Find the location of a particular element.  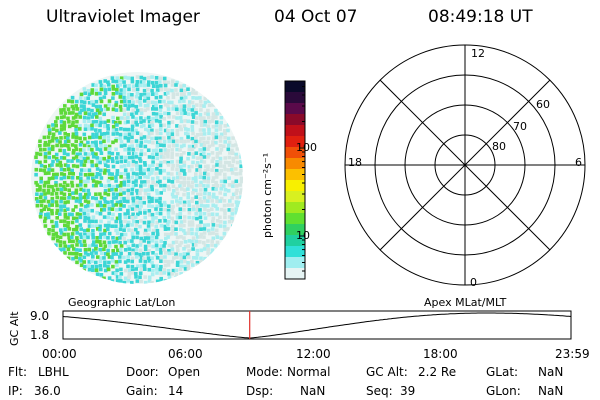

status-glon-value: NaN is located at coordinates (551, 391).